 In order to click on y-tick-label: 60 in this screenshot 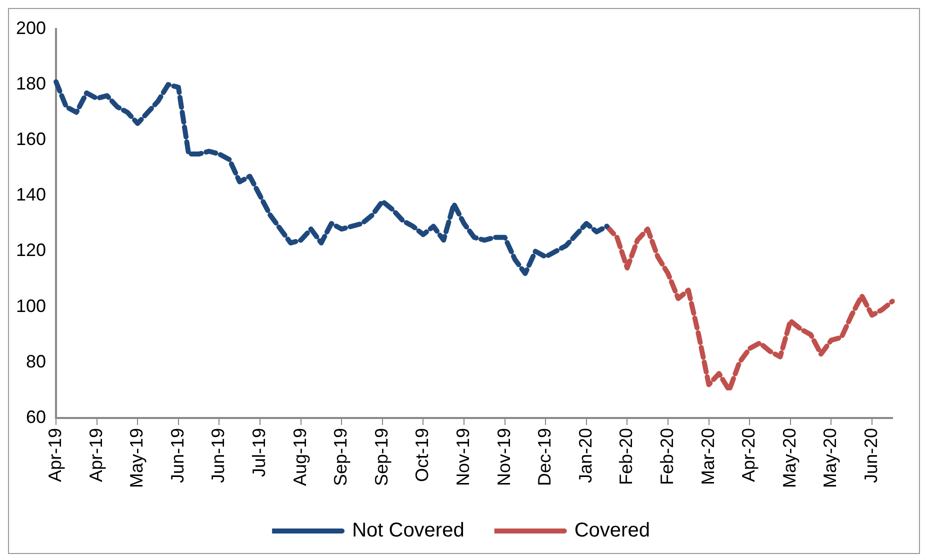, I will do `click(36, 416)`.